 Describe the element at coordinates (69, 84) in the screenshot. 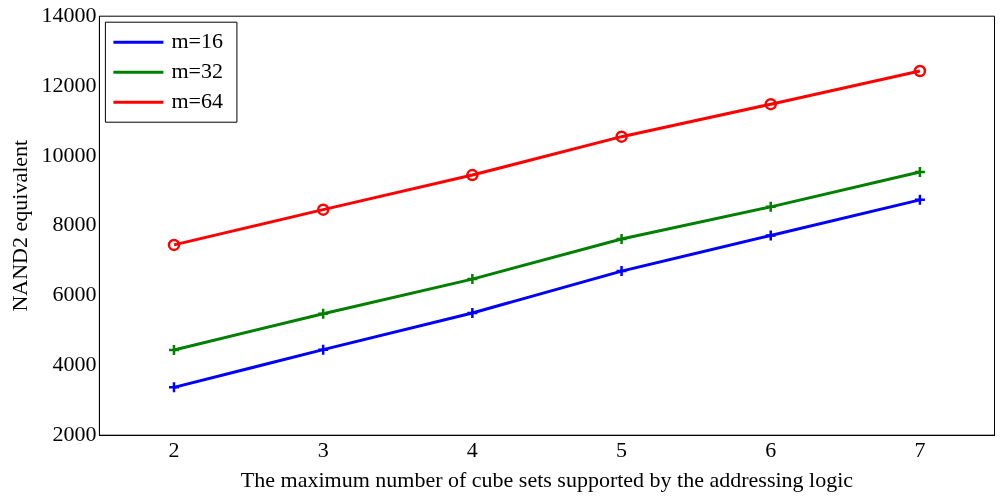

I see `y-tick-label: 12000` at that location.